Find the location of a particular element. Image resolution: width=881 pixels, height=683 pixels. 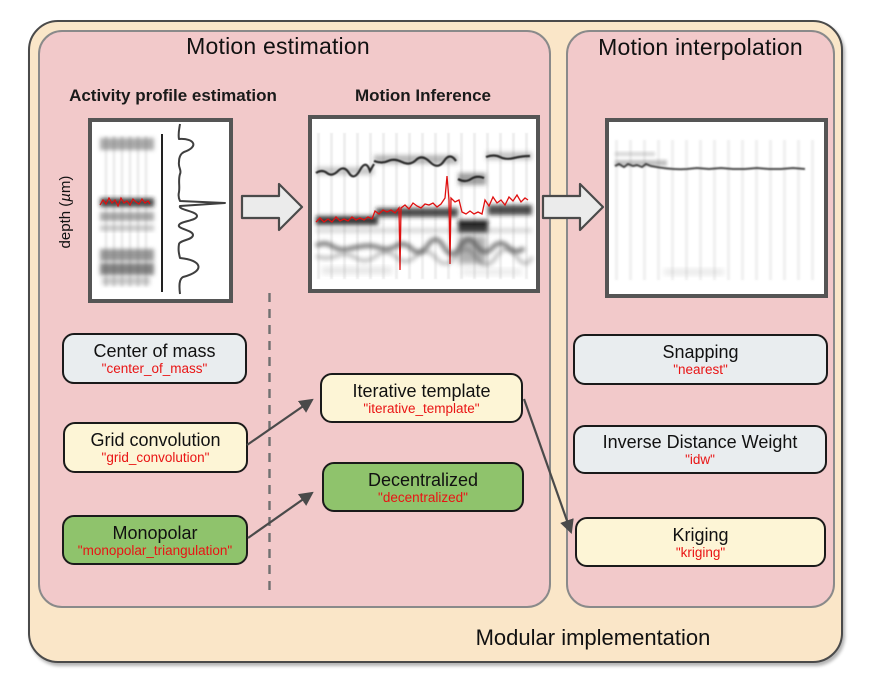

activity-profile-curve is located at coordinates (201, 209).